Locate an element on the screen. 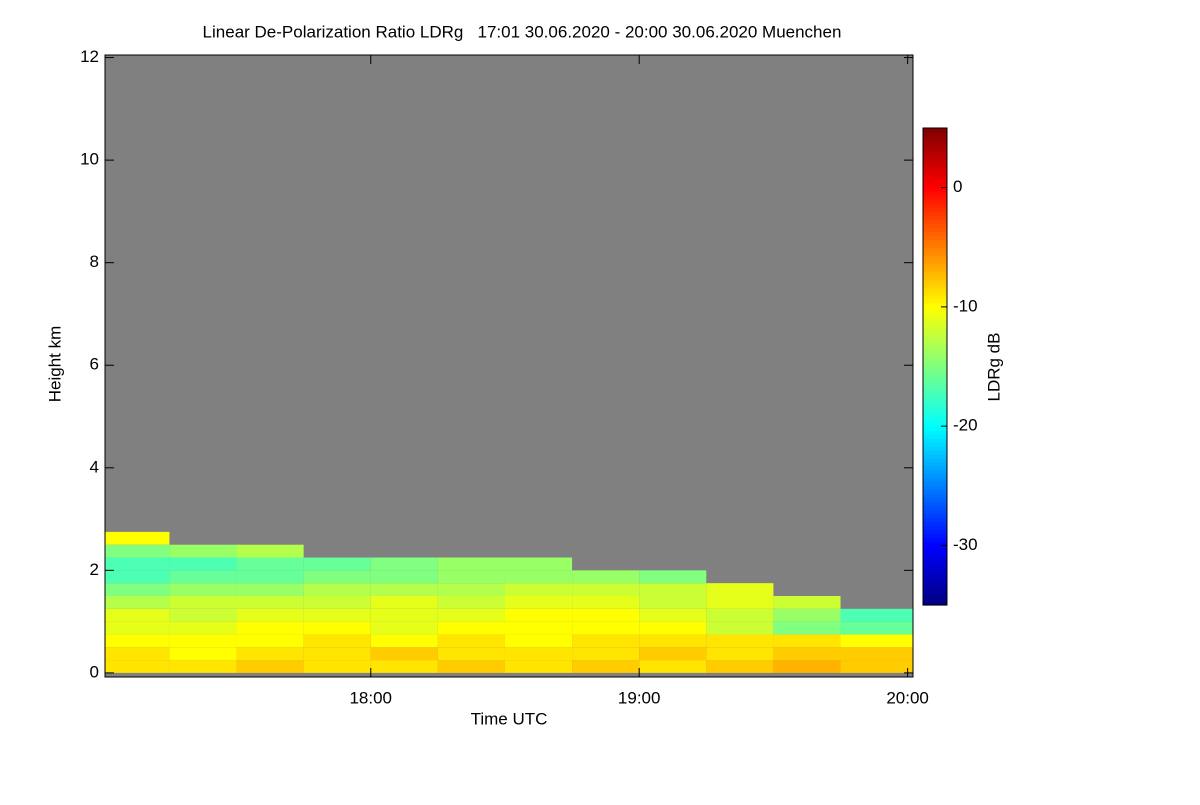  colorbar-frame is located at coordinates (935, 366).